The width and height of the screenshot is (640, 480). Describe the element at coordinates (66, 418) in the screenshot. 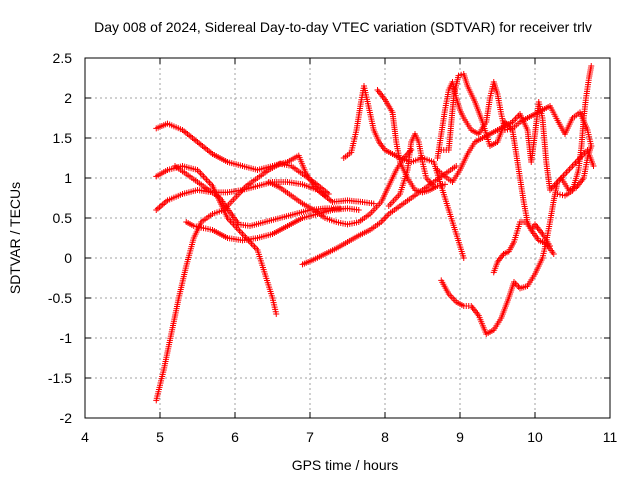

I see `y-tick-label: -2` at that location.